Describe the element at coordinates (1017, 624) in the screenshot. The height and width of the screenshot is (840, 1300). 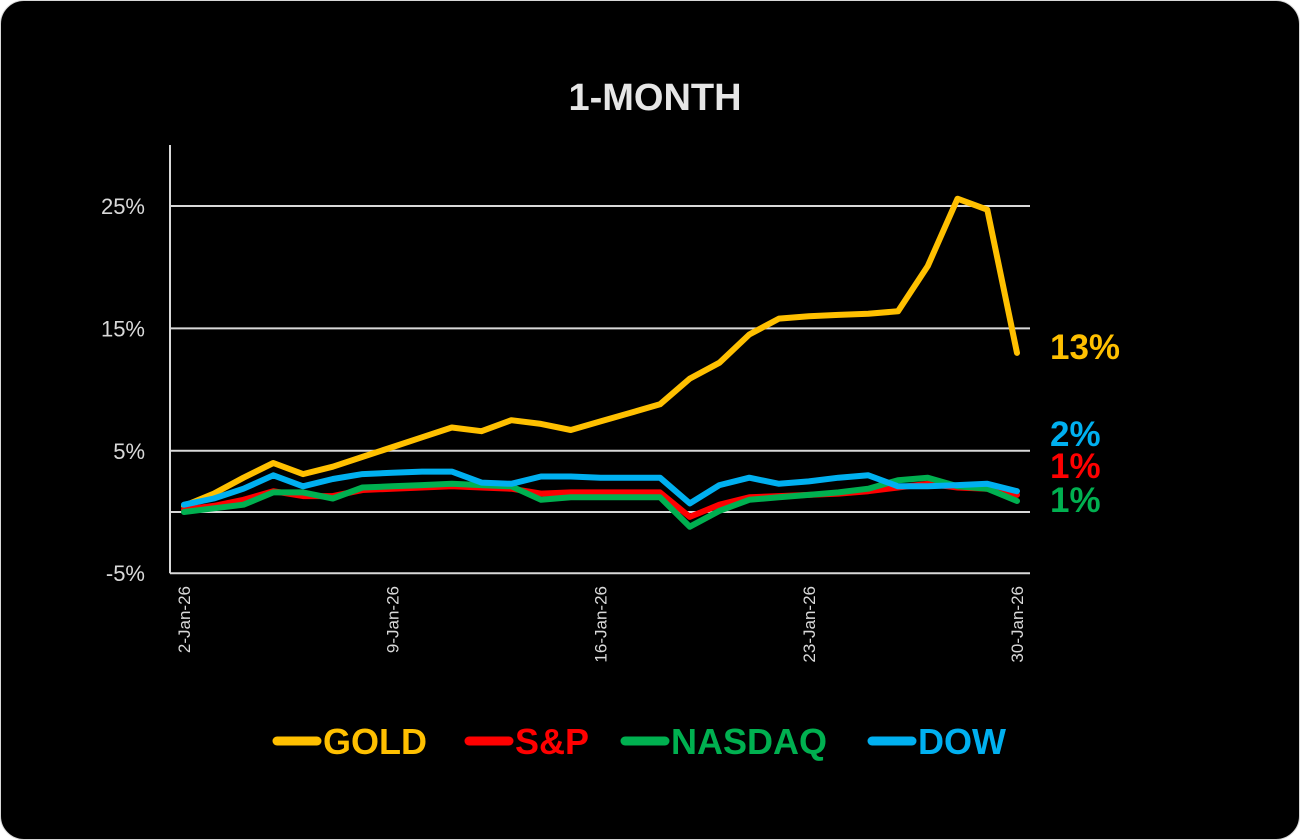
I see `x-tick-label: 30-Jan-26` at that location.